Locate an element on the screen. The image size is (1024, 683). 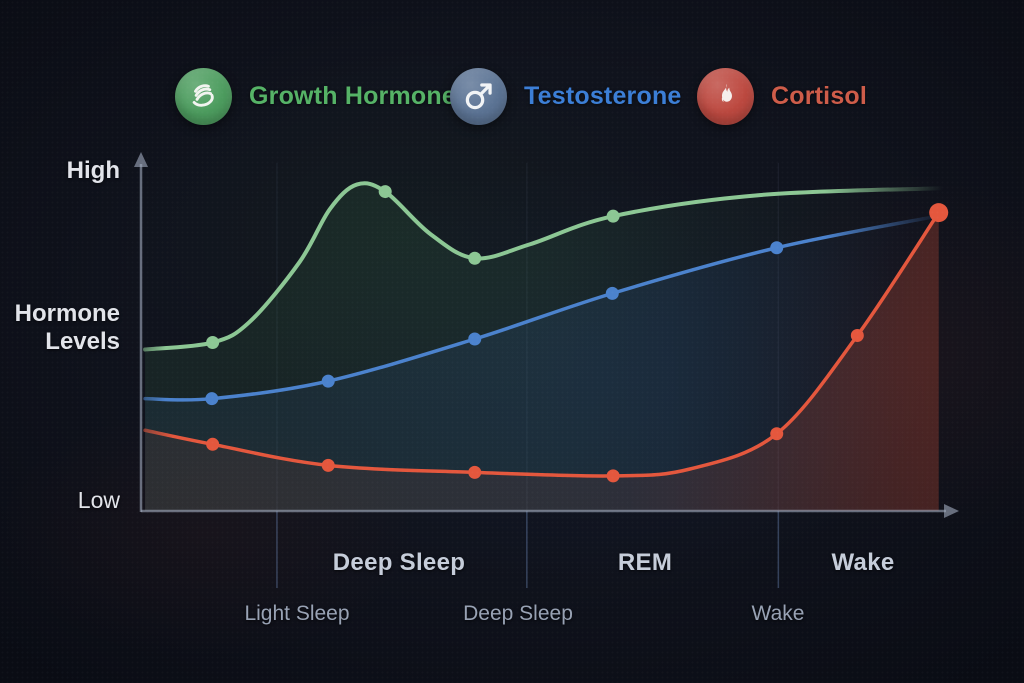
x-sublabel-light-sleep: Light Sleep is located at coordinates (297, 613).